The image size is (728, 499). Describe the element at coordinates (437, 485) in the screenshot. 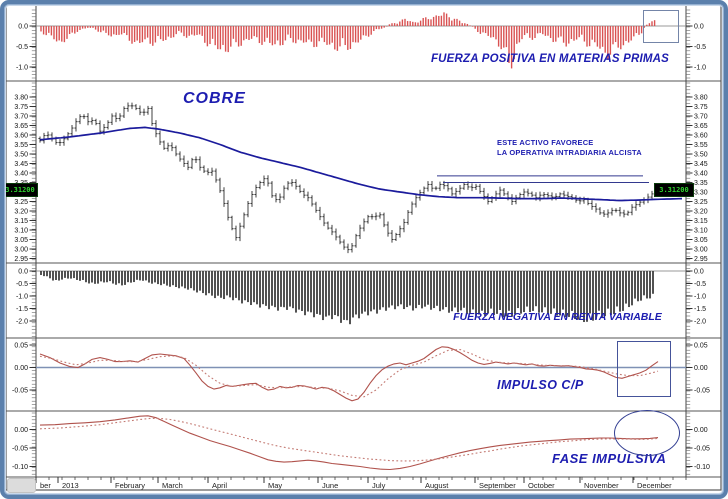

I see `svg-text: August` at that location.